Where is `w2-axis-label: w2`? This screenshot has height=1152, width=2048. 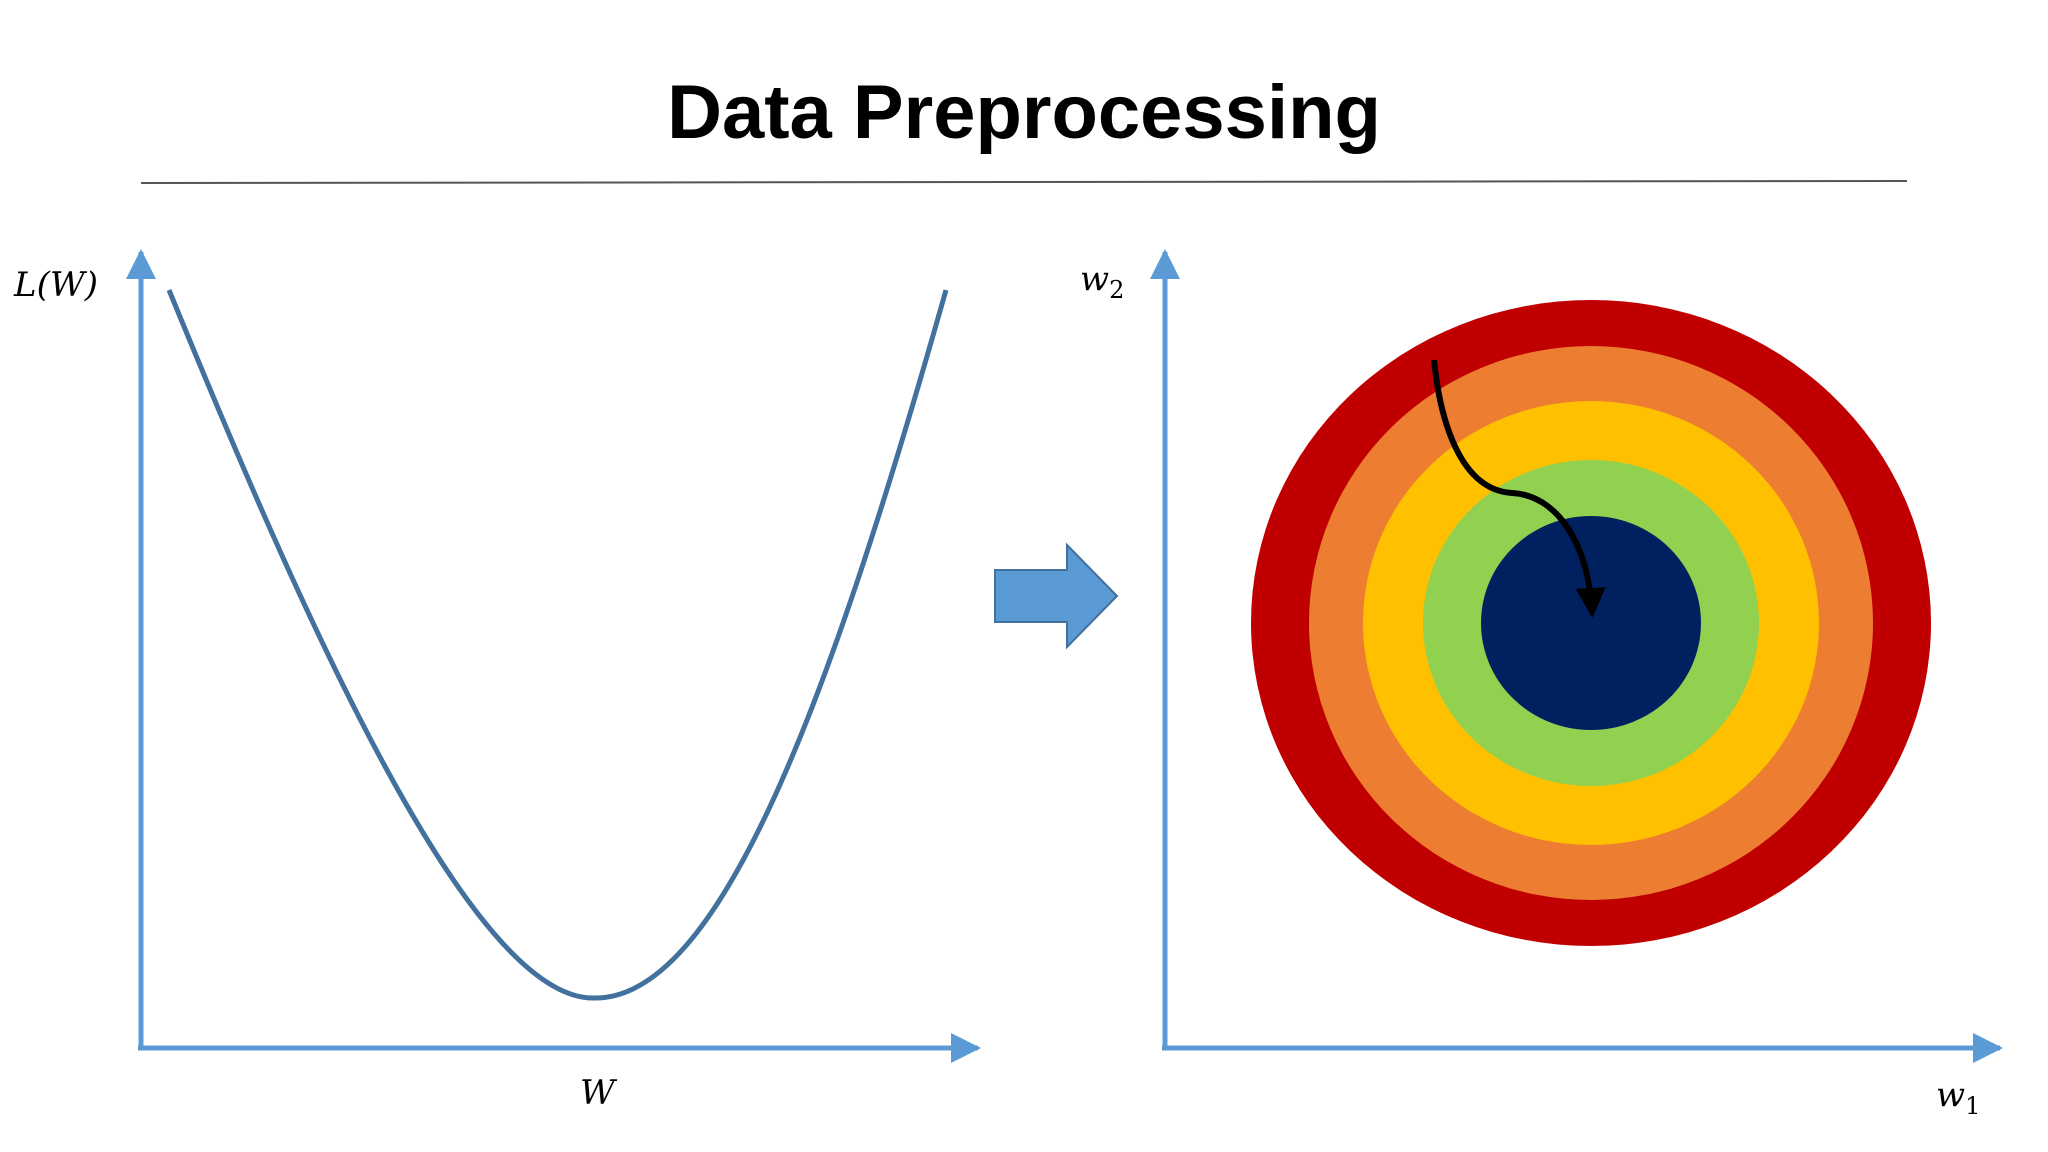
w2-axis-label: w2 is located at coordinates (1102, 281).